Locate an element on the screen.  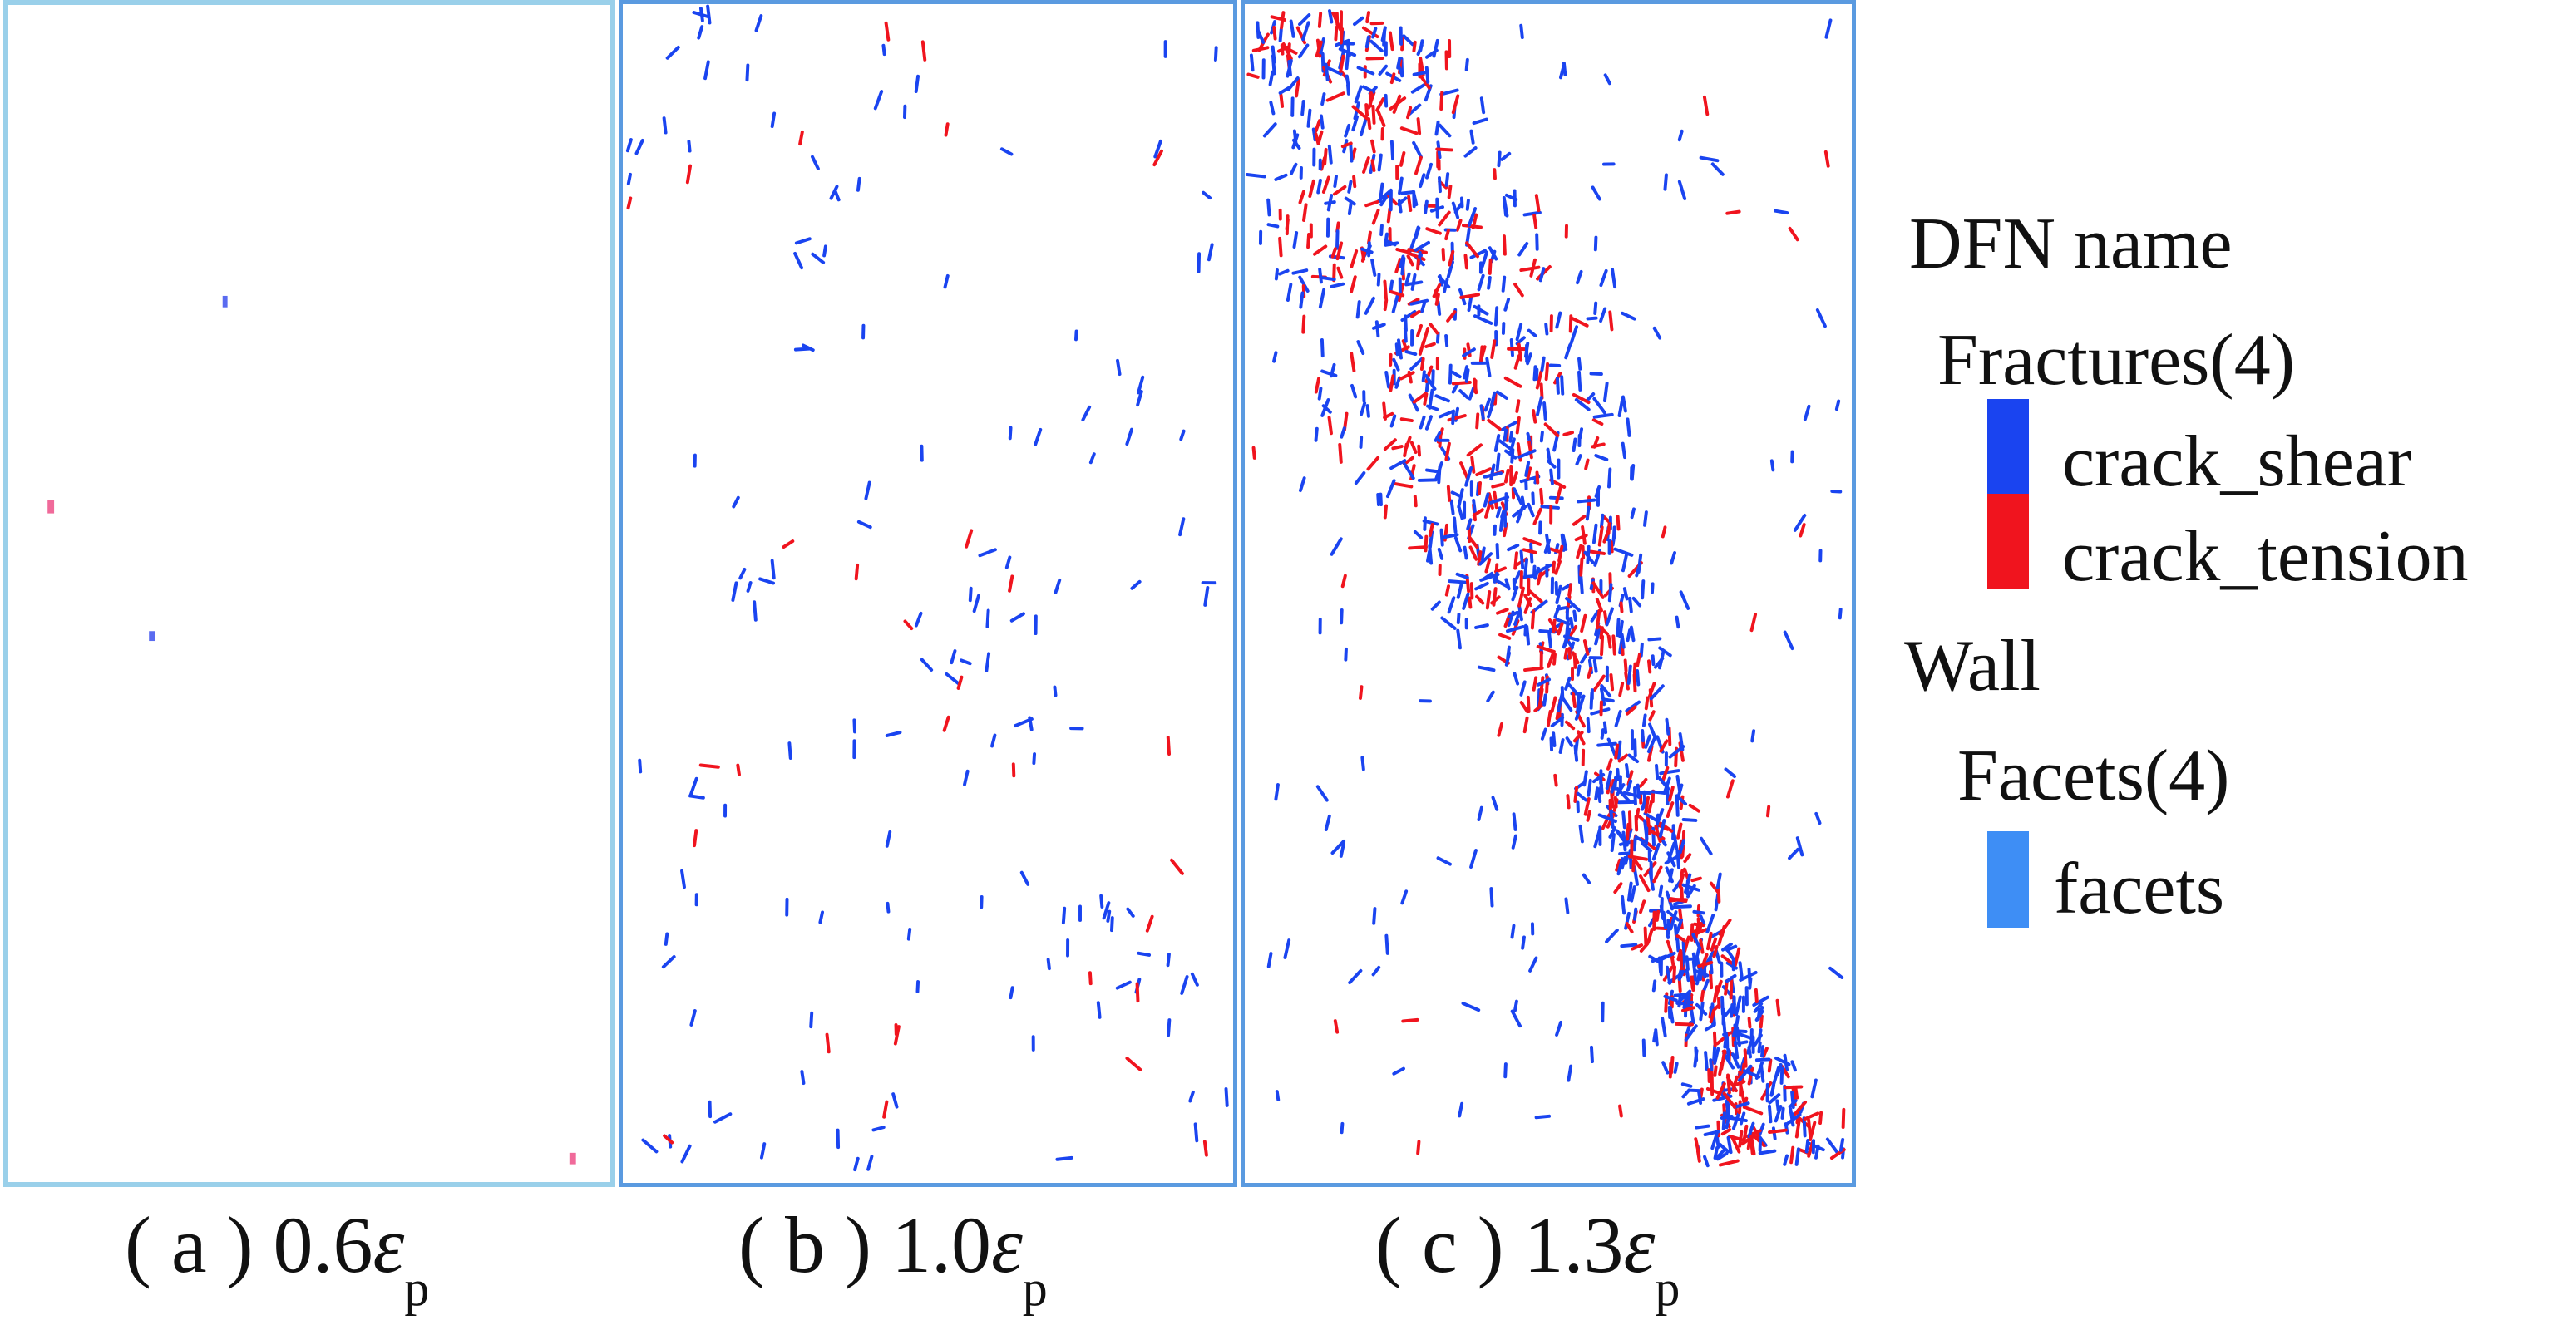
caption-c-symbol: ε is located at coordinates (1639, 1244).